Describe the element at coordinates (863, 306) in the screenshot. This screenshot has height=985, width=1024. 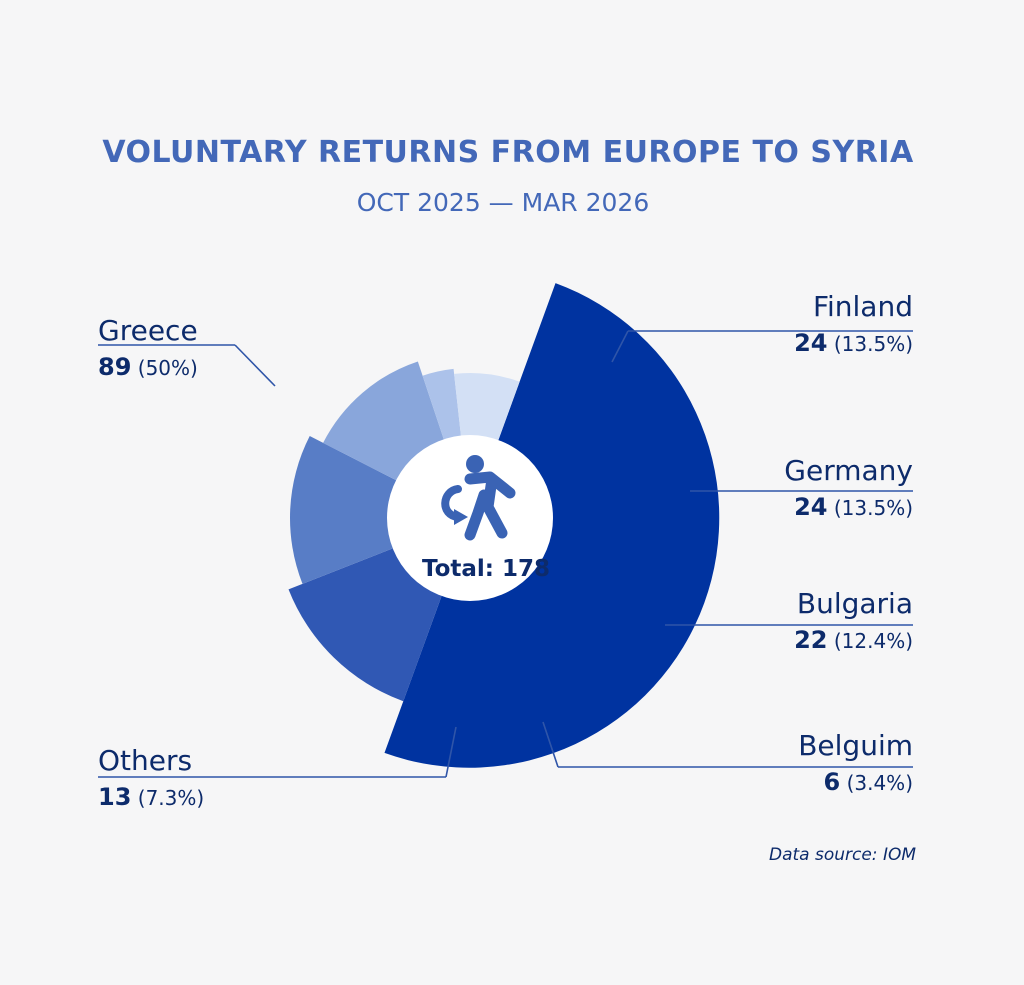
I see `label-name-finland: Finland` at that location.